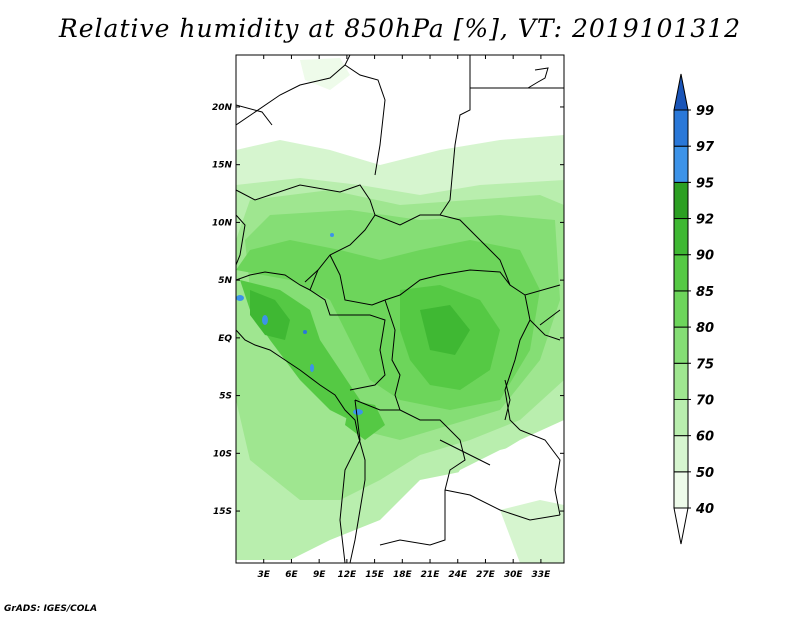  Describe the element at coordinates (704, 509) in the screenshot. I see `colorbar-label: 40` at that location.